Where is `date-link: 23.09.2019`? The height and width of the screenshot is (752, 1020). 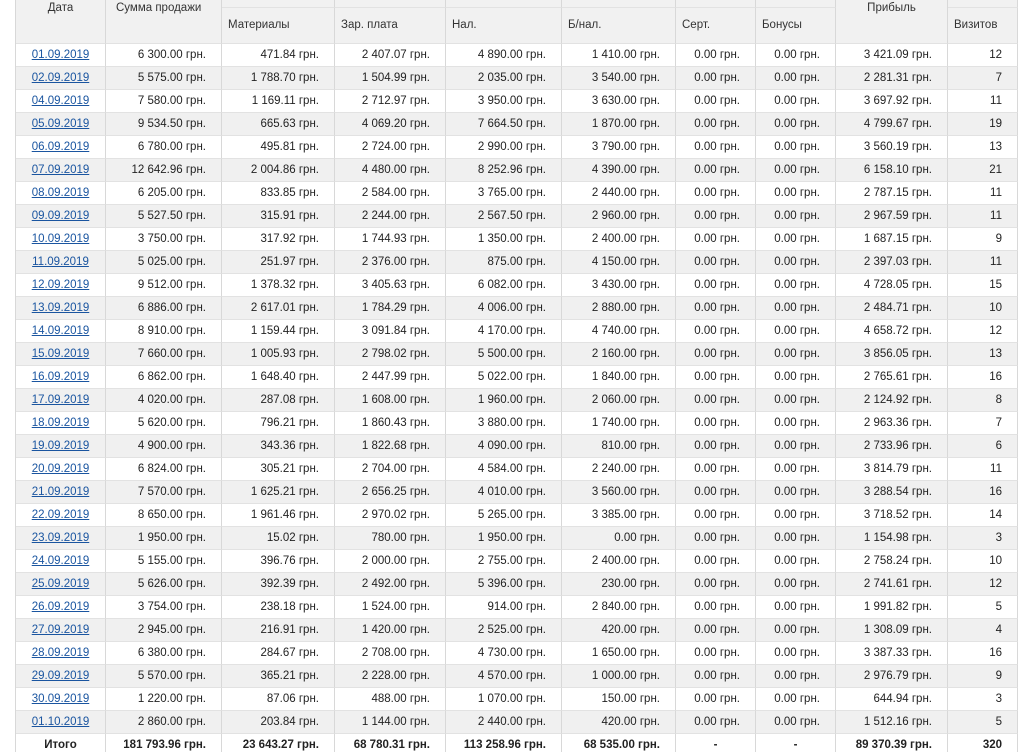 date-link: 23.09.2019 is located at coordinates (60, 538).